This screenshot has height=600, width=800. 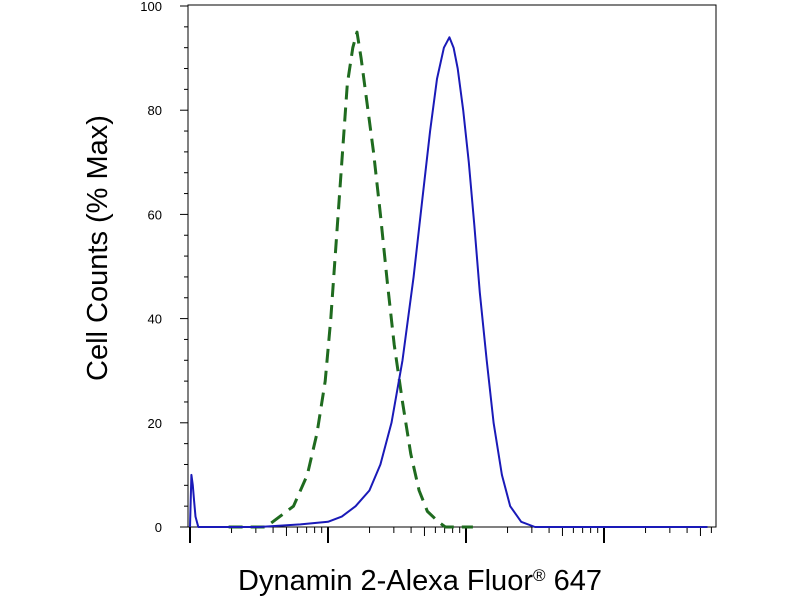 What do you see at coordinates (98, 248) in the screenshot?
I see `y-axis-title: Cell Counts (% Max)` at bounding box center [98, 248].